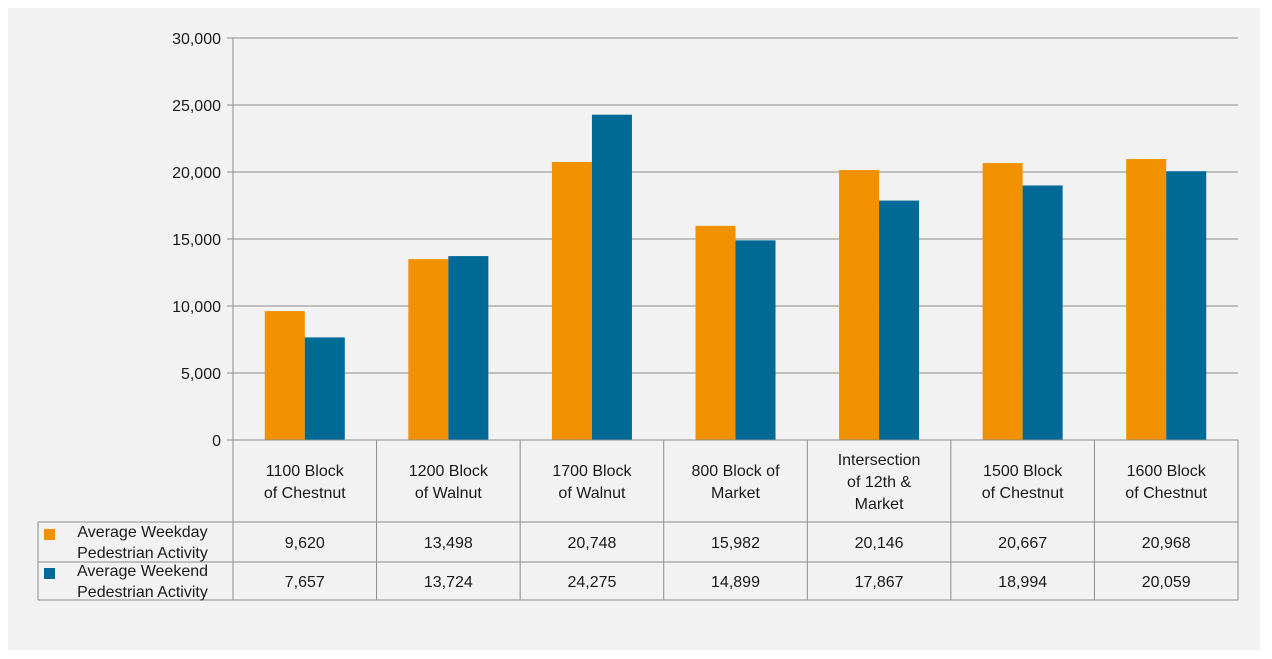  I want to click on axes: 0 5,000 10,000 15,000 20,000 25,000 30,000, so click(203, 315).